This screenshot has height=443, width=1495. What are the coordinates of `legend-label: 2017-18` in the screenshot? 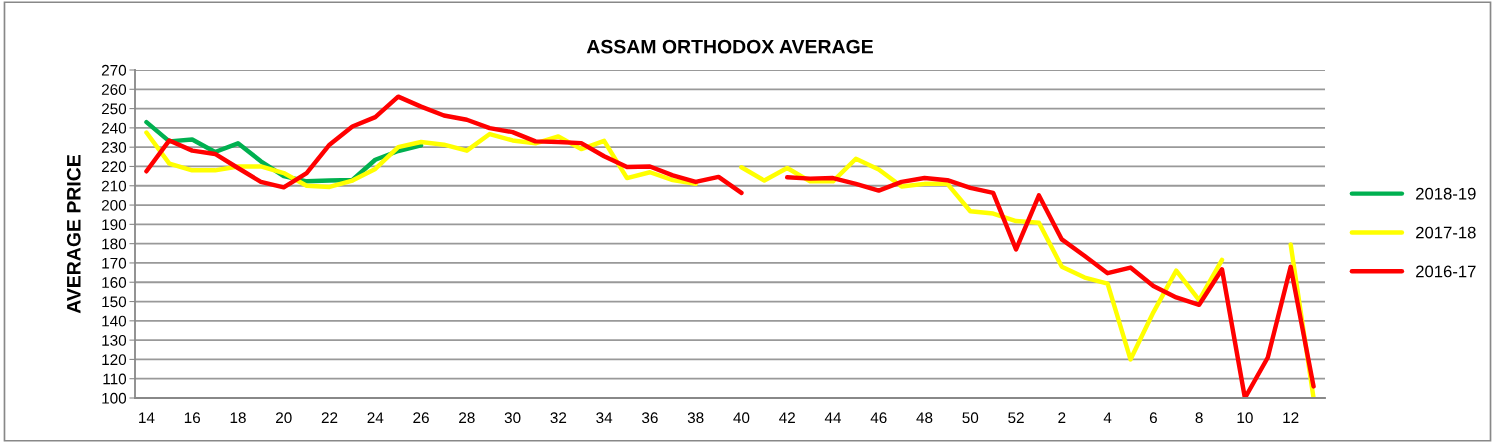 It's located at (1446, 232).